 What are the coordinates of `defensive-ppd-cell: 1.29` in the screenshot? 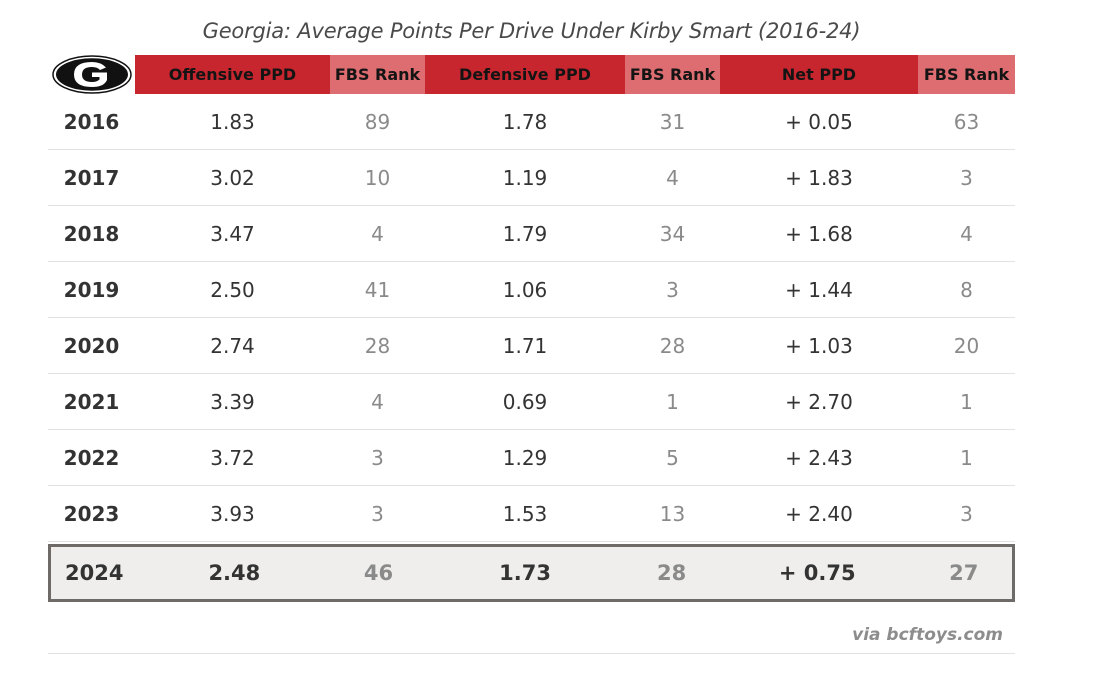 It's located at (525, 457).